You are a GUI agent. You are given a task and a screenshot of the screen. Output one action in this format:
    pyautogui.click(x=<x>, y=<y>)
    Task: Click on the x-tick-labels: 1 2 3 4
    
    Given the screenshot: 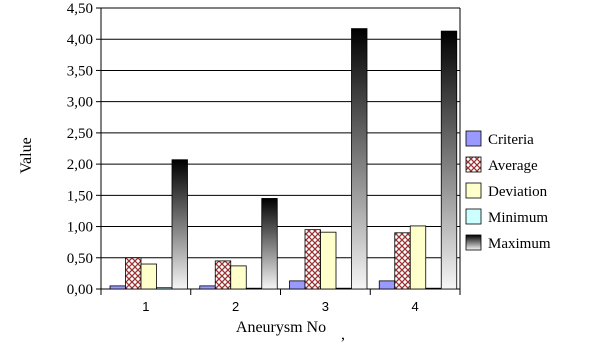 What is the action you would take?
    pyautogui.click(x=280, y=306)
    